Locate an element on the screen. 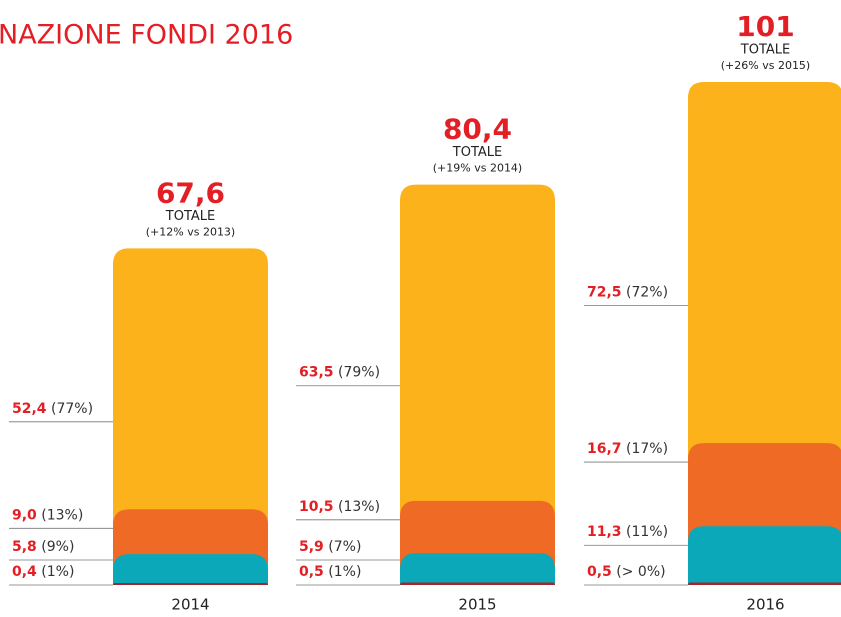 The image size is (841, 617). value-label: 5,9 is located at coordinates (311, 547).